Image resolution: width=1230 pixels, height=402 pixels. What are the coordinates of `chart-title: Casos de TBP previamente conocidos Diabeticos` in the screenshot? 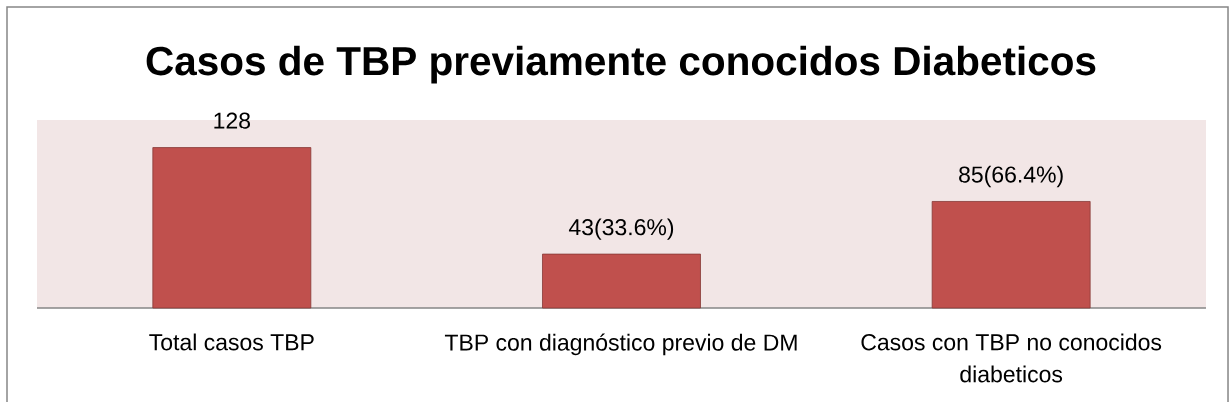 It's located at (621, 64).